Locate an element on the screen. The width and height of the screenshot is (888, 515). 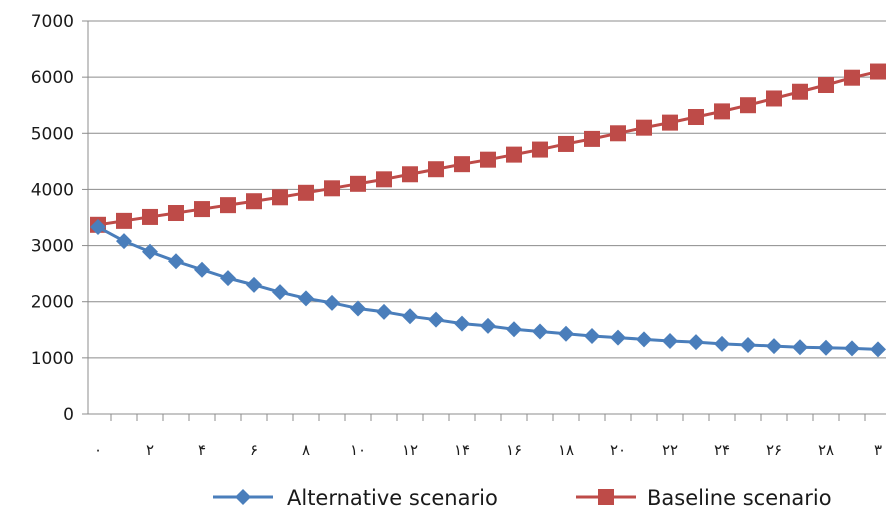
x-tick-label: ٢۶ is located at coordinates (774, 450).